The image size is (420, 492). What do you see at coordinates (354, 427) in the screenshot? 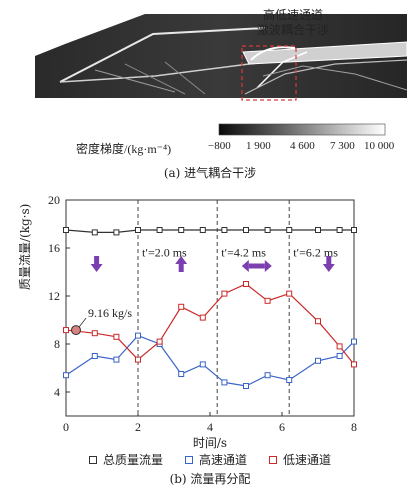
I see `x-tick-label: 8` at bounding box center [354, 427].